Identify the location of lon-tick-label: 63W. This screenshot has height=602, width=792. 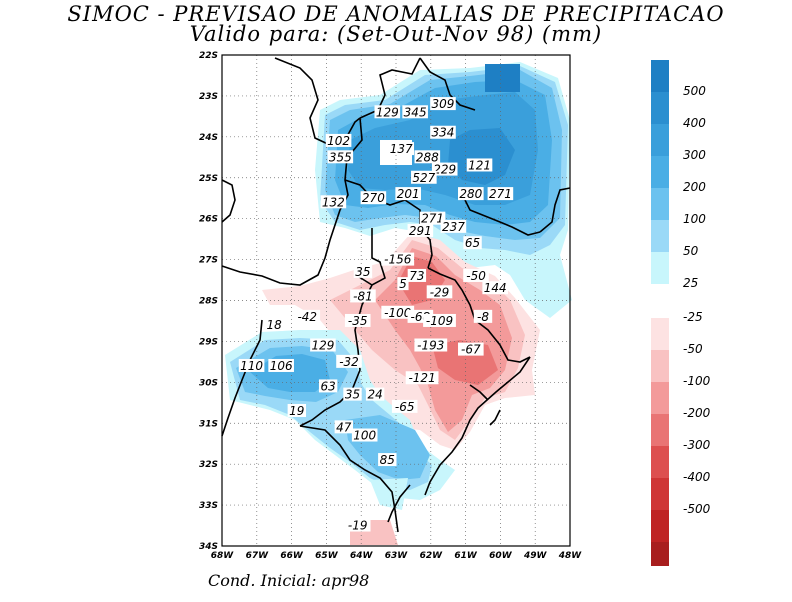
(397, 556).